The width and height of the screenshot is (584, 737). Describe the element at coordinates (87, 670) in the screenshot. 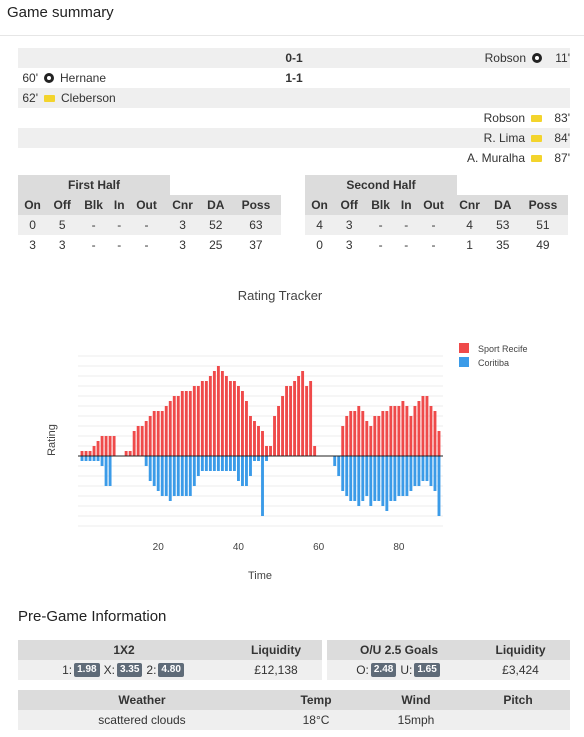

I see `odds-badge: 1.98` at that location.